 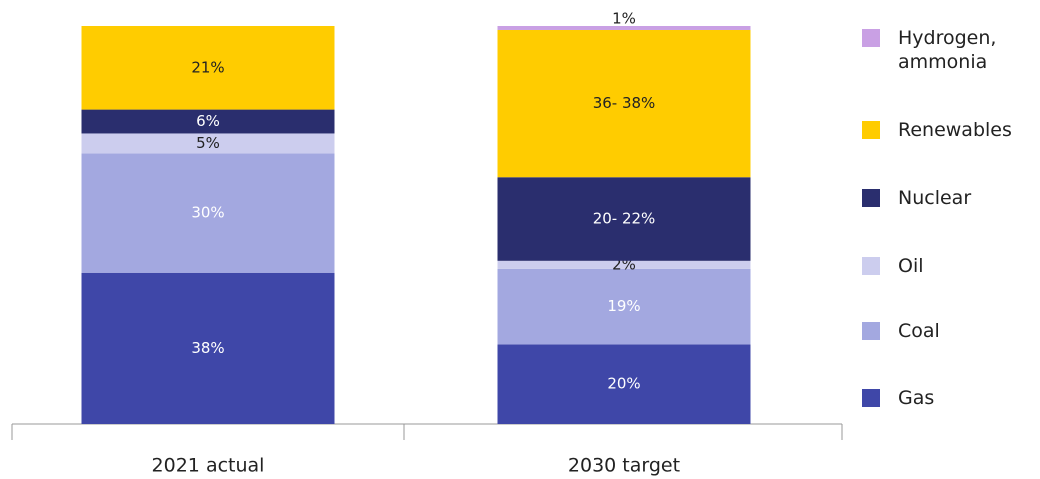 I want to click on legend-item: Renewables, so click(x=945, y=130).